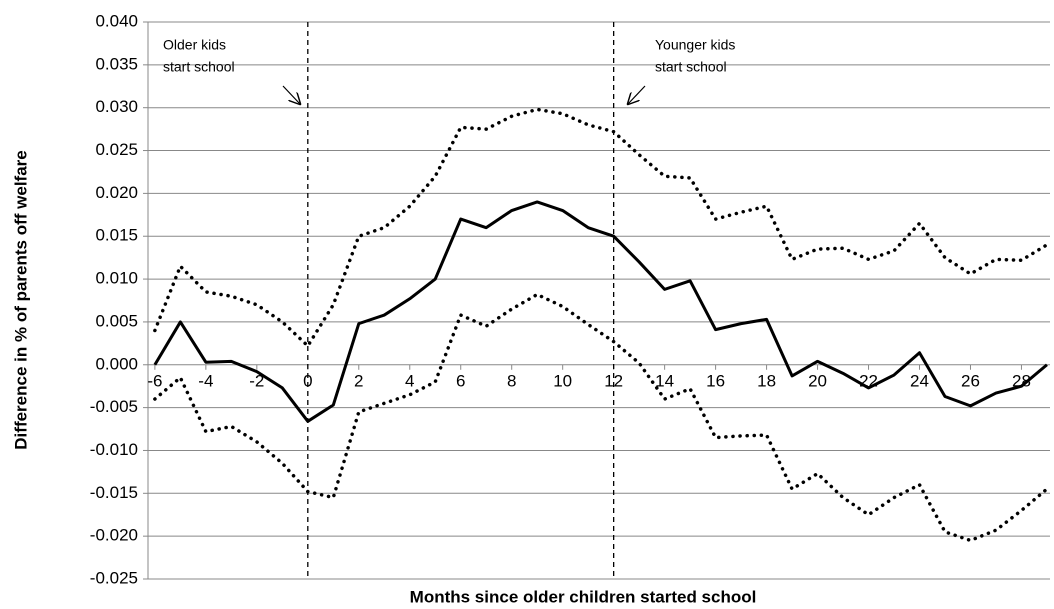 This screenshot has width=1054, height=609. What do you see at coordinates (116, 63) in the screenshot?
I see `y-tick-label: 0.035` at bounding box center [116, 63].